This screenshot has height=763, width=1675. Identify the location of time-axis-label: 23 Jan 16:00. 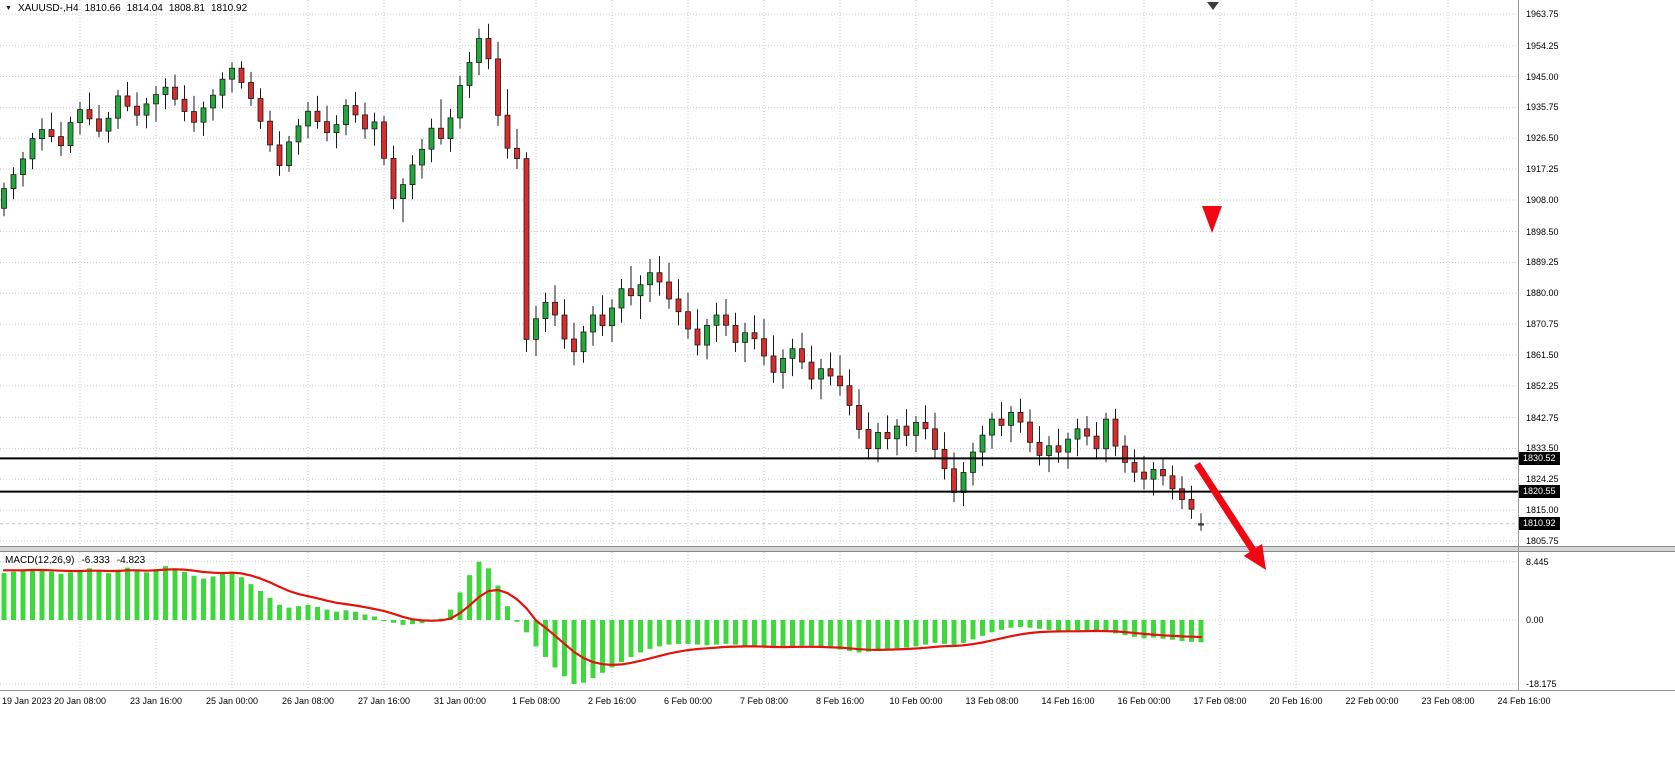
(156, 701).